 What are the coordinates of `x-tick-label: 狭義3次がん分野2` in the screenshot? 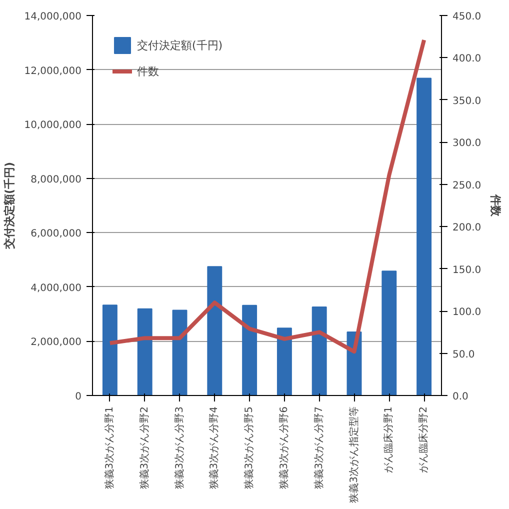 It's located at (144, 448).